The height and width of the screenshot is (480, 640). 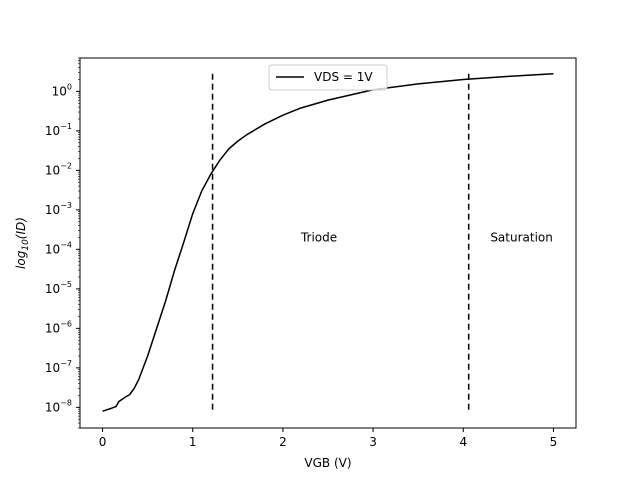 I want to click on x-tick-label: 3, so click(x=373, y=442).